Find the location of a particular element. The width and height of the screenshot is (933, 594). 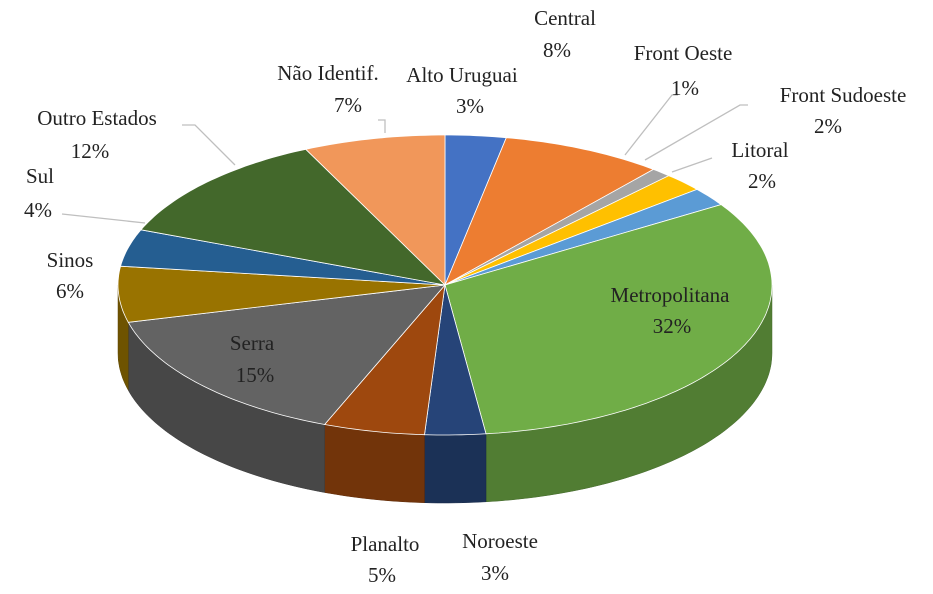

value-label: 8% is located at coordinates (557, 50).